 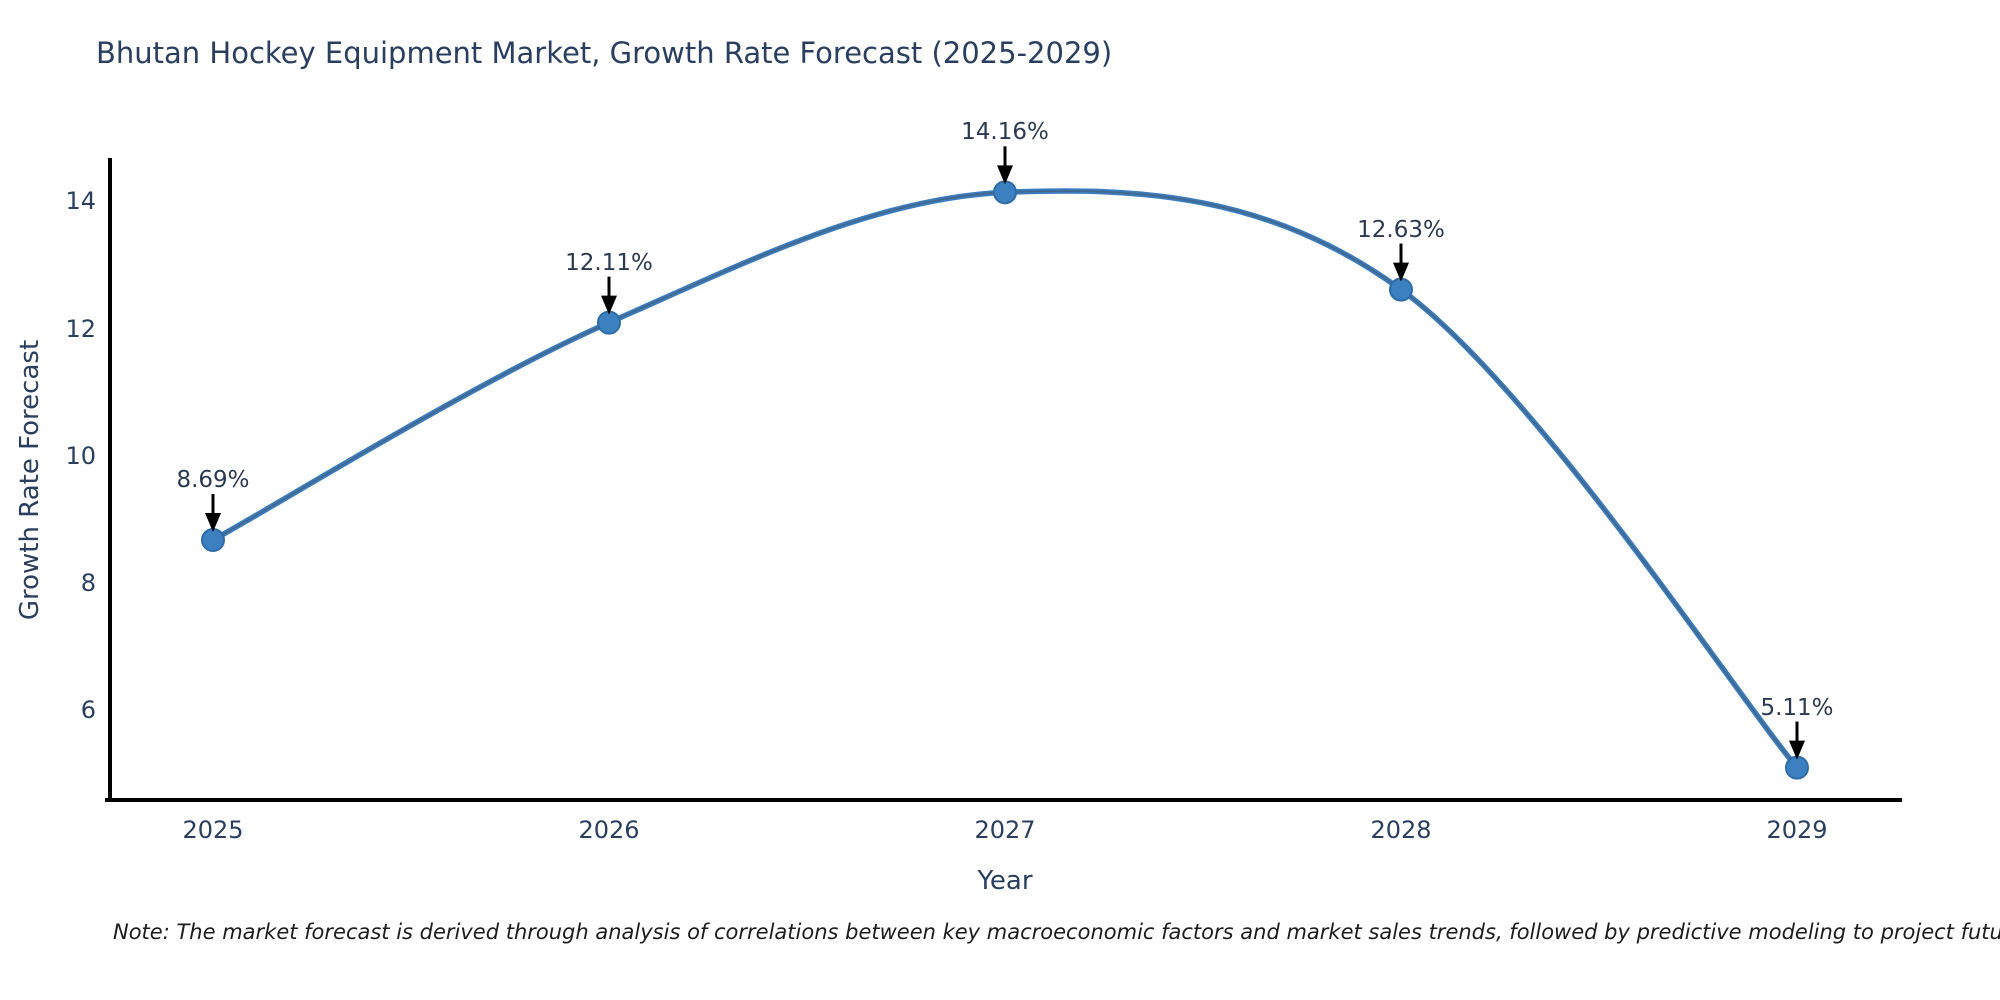 I want to click on y-tick-label: 10, so click(x=80, y=455).